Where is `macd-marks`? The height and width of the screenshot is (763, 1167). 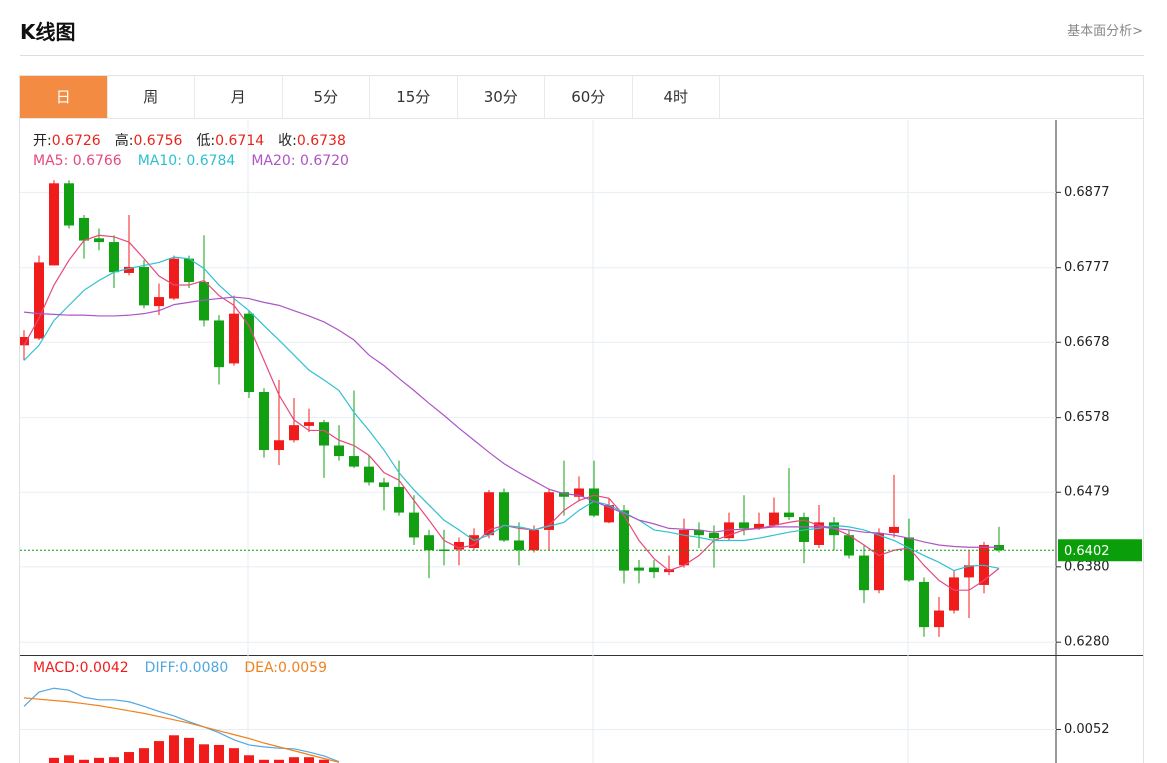
macd-marks is located at coordinates (181, 725).